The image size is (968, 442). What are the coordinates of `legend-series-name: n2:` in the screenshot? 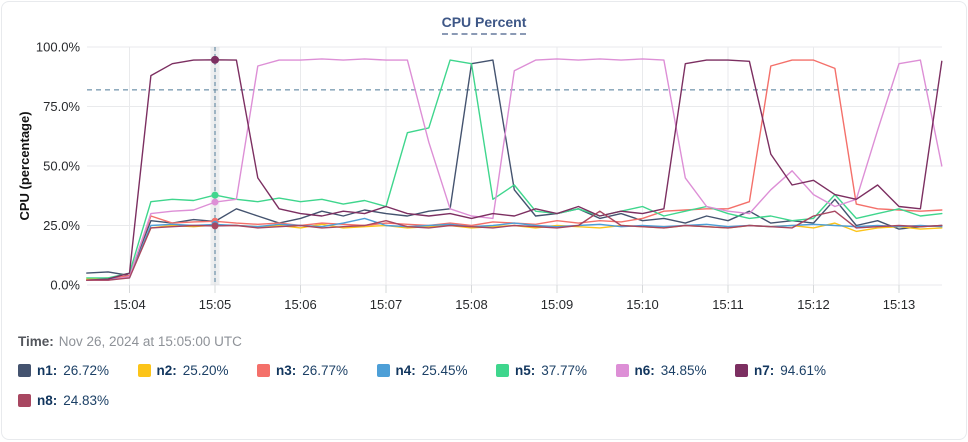 It's located at (166, 370).